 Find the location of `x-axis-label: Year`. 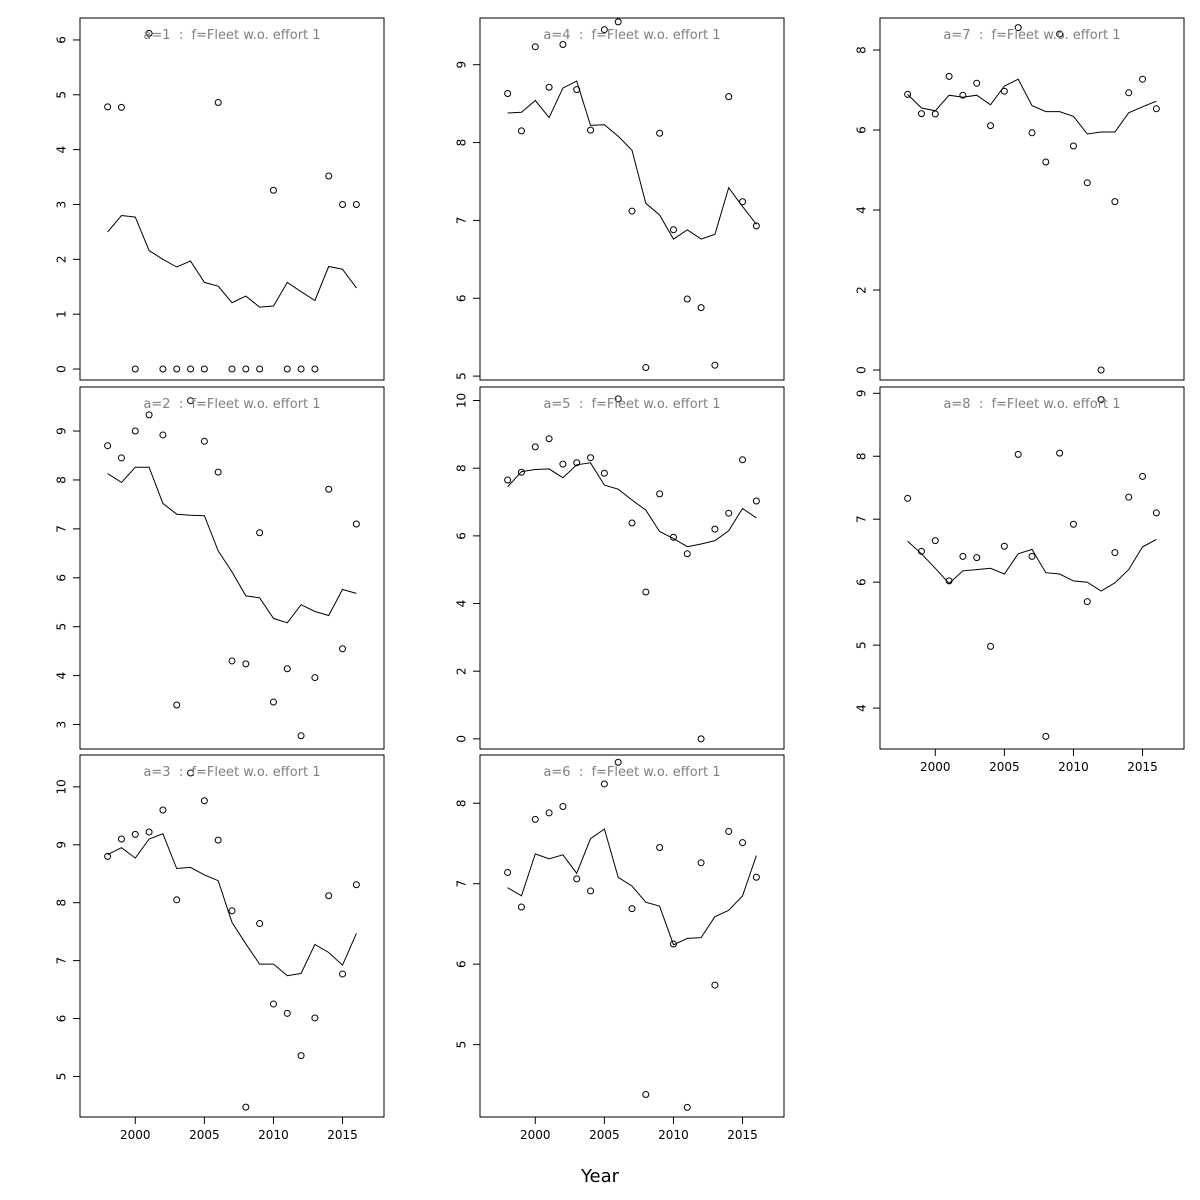

x-axis-label: Year is located at coordinates (600, 1176).